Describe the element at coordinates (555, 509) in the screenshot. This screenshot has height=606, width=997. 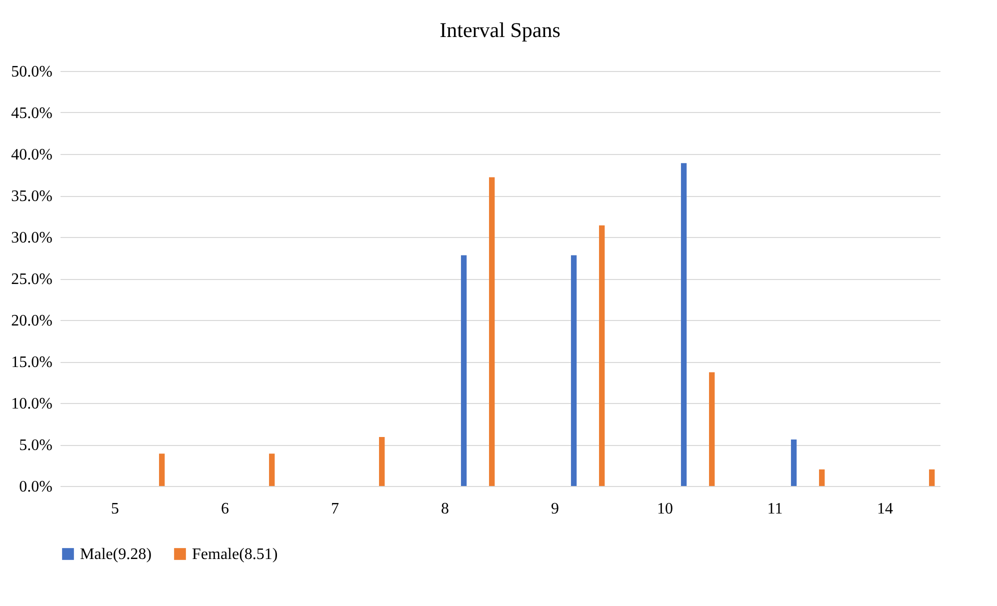
I see `x-tick-label: 9` at that location.